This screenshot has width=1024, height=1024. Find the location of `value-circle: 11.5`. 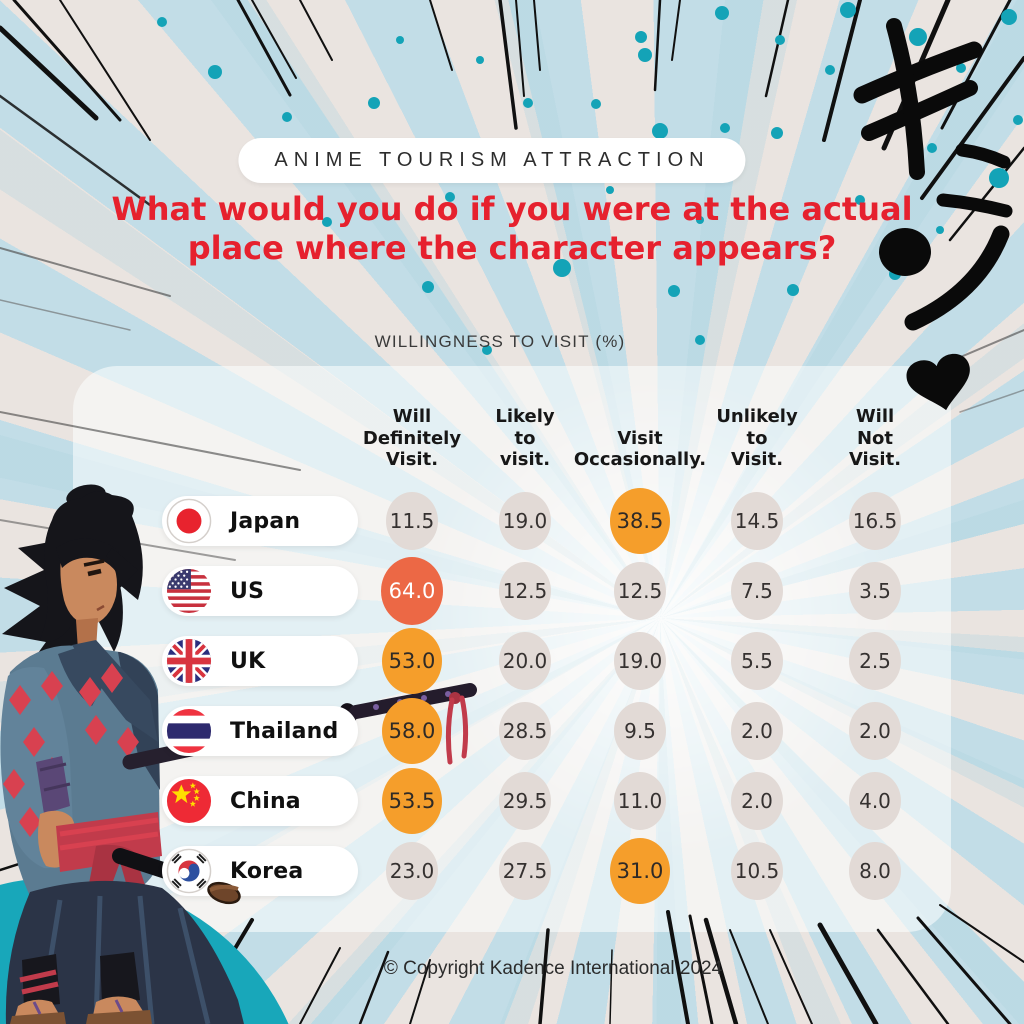

value-circle: 11.5 is located at coordinates (412, 521).